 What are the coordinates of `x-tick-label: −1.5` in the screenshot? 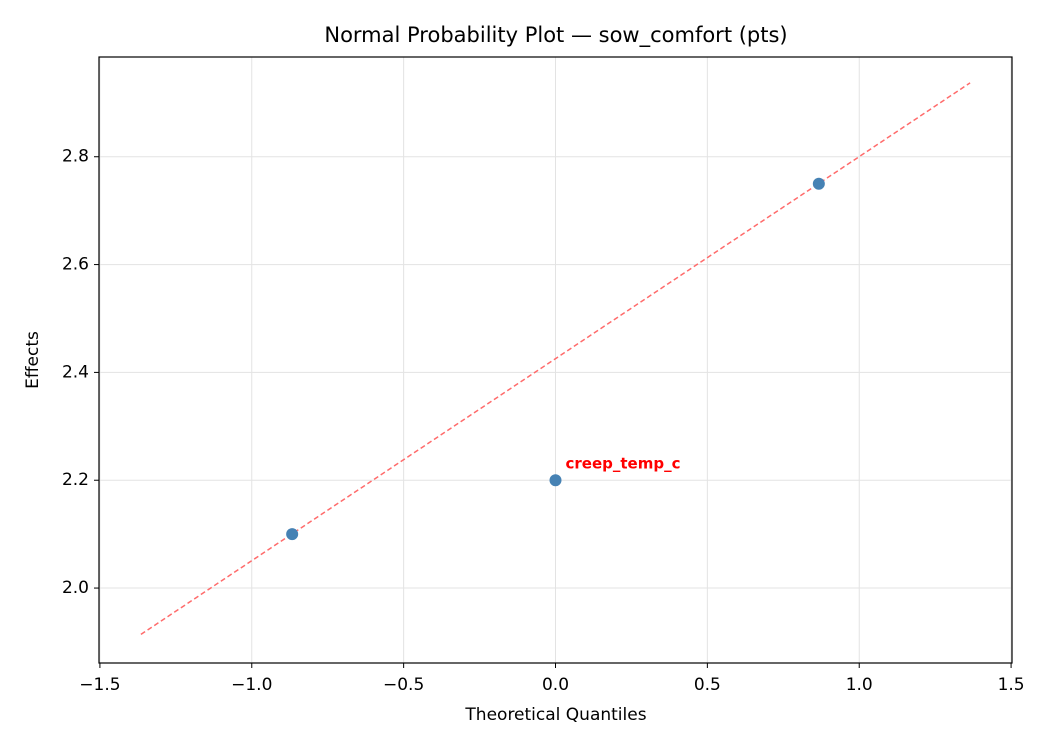 It's located at (99, 685).